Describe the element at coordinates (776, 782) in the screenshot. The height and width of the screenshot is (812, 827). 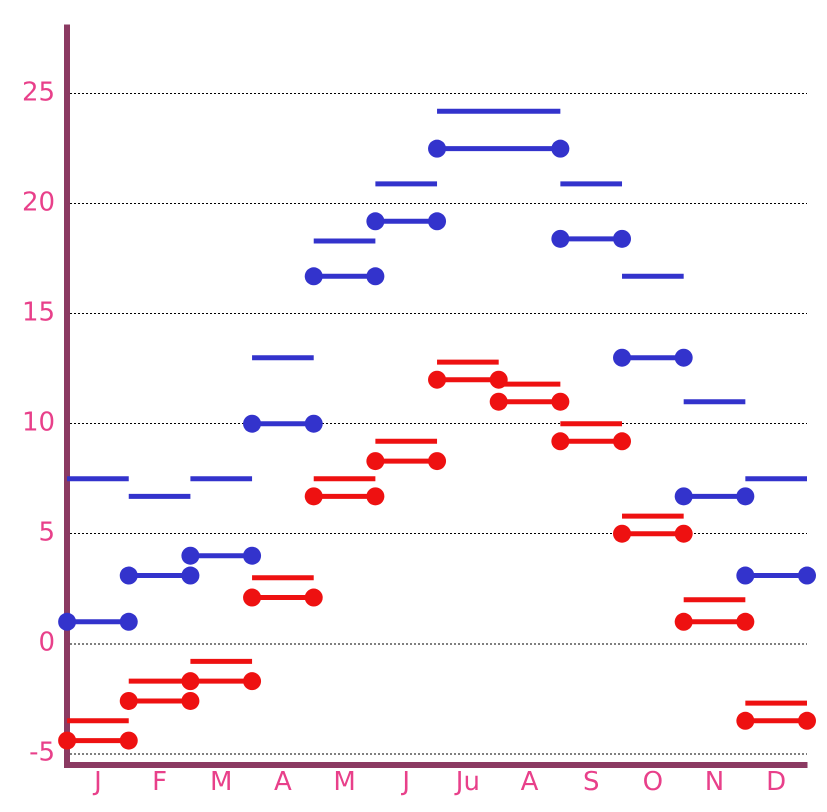
I see `x-tick-label: D` at that location.